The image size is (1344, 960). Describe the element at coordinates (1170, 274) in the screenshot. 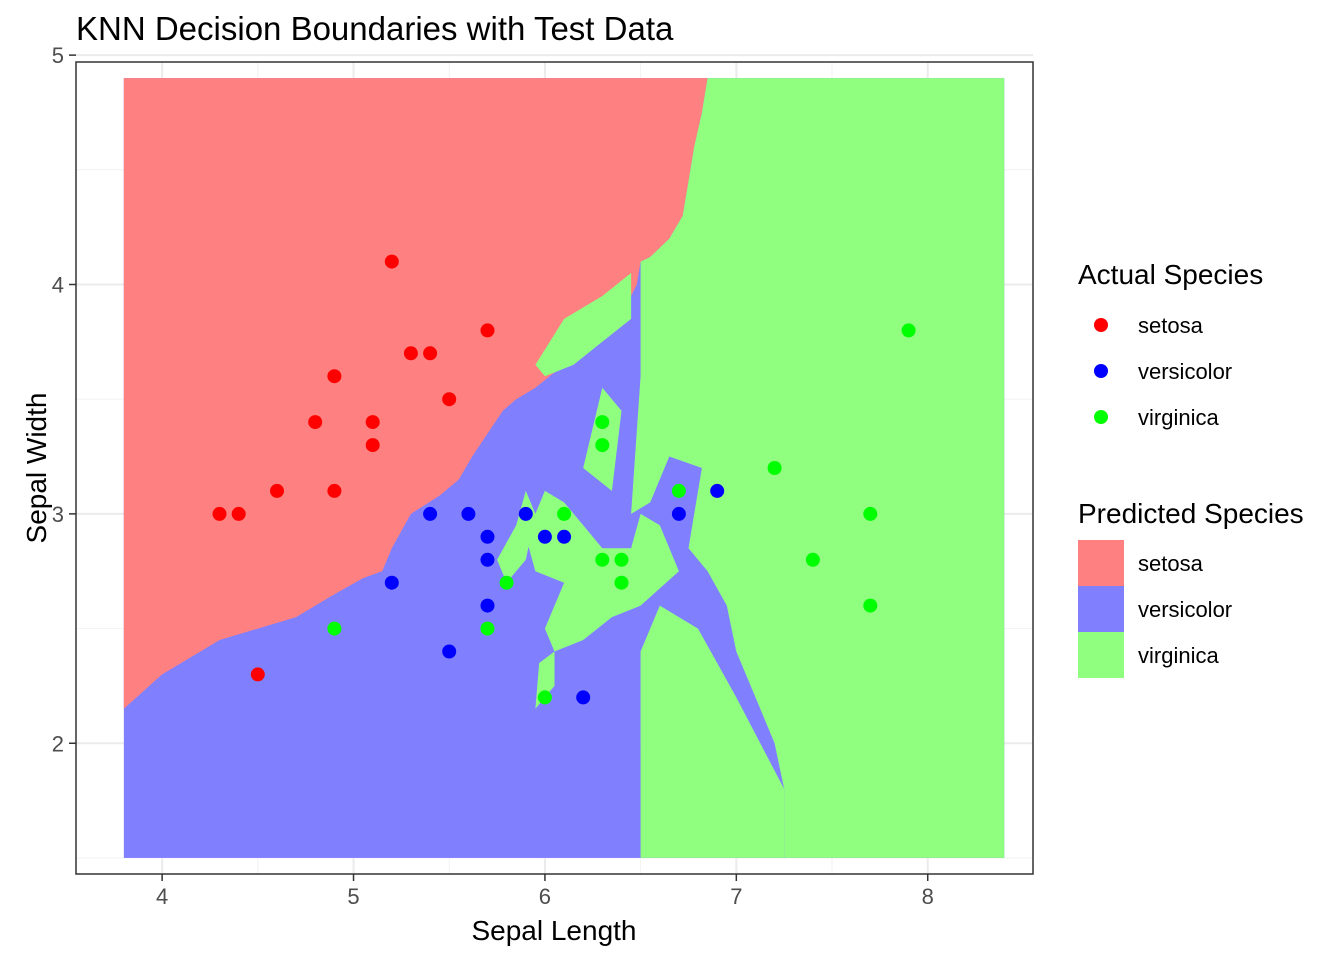

I see `legend-actual-title: Actual Species` at that location.